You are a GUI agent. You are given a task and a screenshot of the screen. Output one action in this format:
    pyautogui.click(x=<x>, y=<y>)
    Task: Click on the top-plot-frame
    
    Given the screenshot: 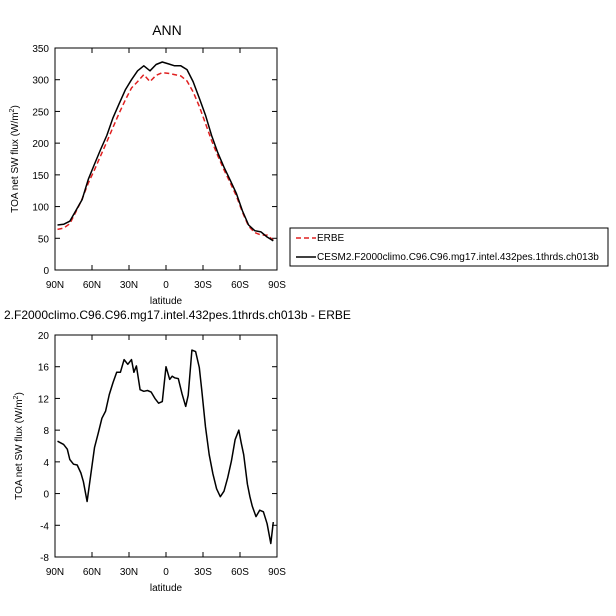 What is the action you would take?
    pyautogui.click(x=166, y=159)
    